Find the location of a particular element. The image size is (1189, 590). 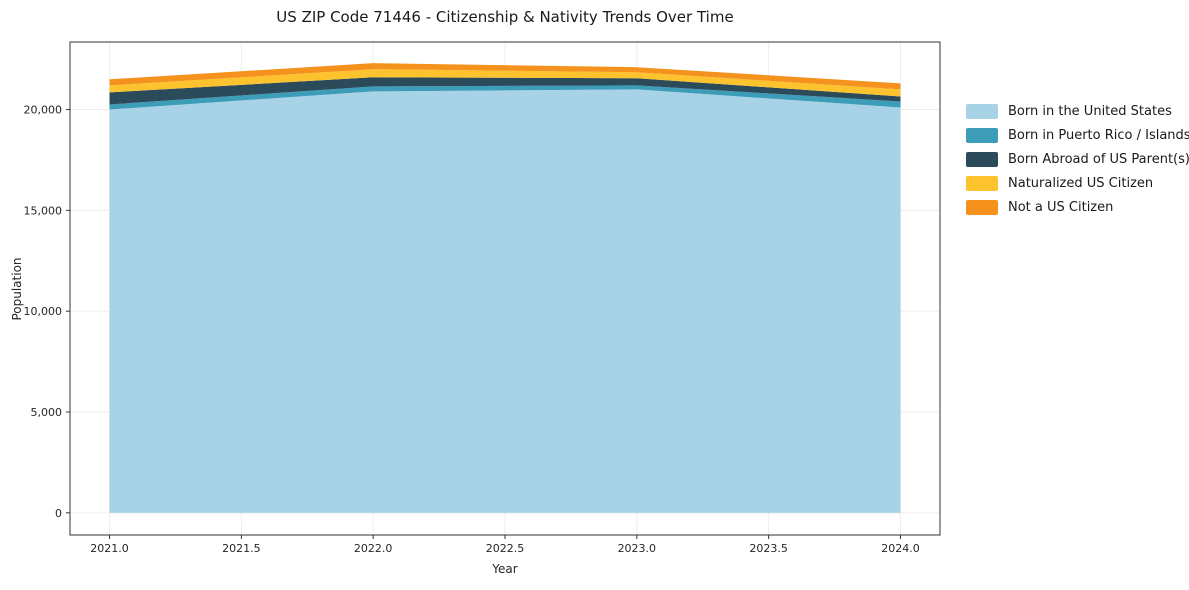

x-tick-label: 2023.0 is located at coordinates (637, 548).